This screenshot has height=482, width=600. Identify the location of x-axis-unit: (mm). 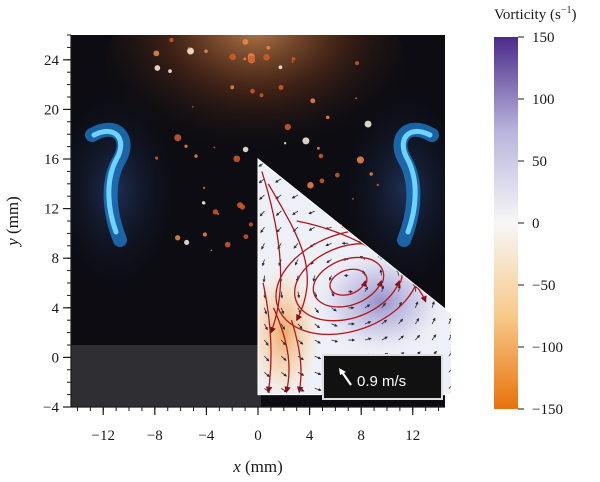
(264, 466).